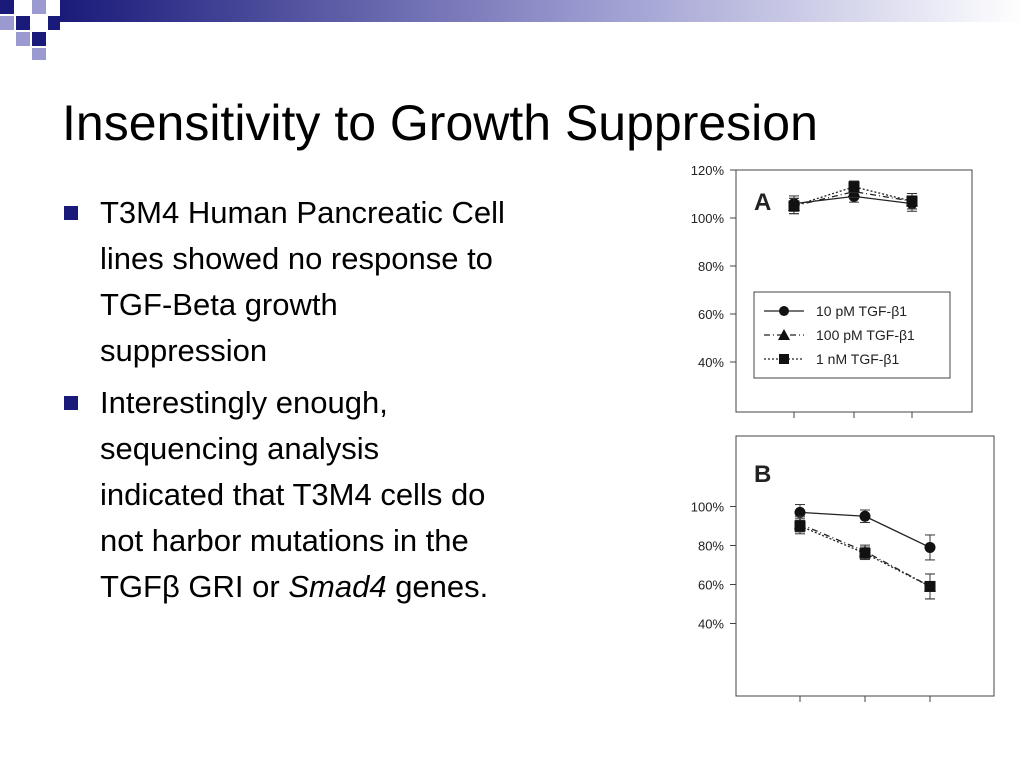  Describe the element at coordinates (861, 311) in the screenshot. I see `legend-label: 10 pM TGF-β1` at that location.